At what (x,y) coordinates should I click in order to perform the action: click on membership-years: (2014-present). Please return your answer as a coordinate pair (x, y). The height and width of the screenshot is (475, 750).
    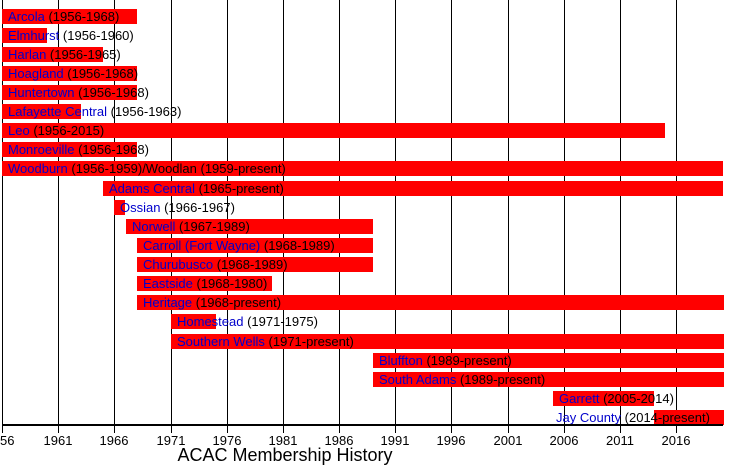
    Looking at the image, I should click on (665, 417).